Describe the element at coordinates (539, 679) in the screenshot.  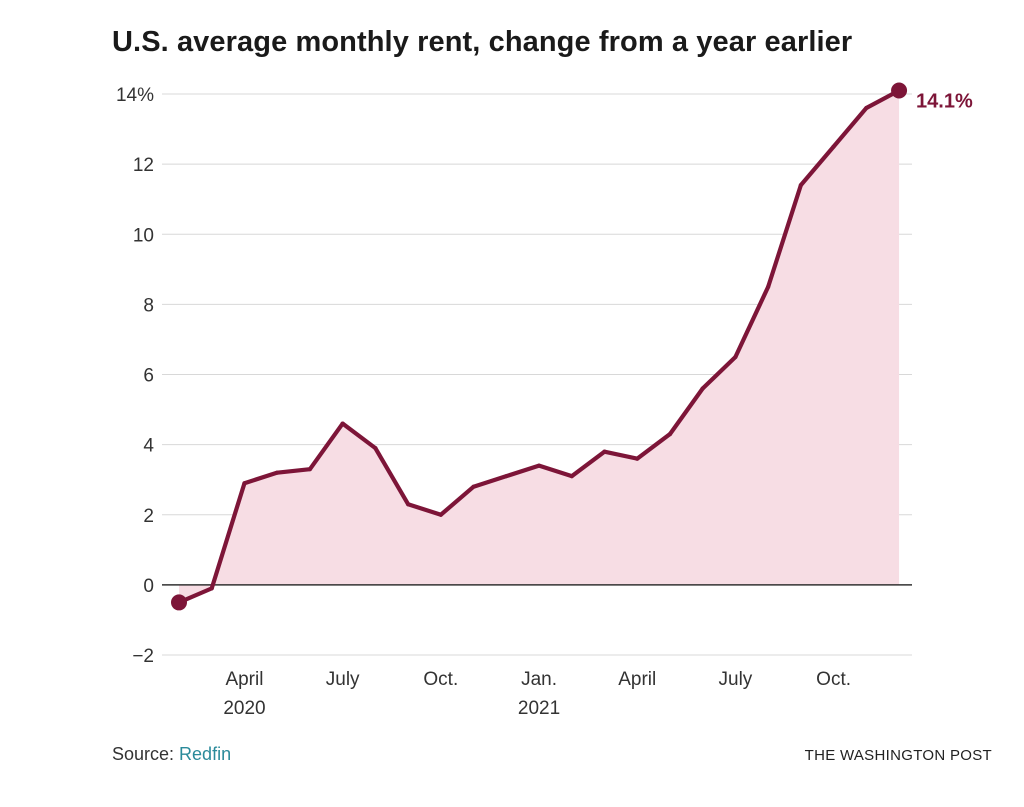
I see `x-tick-label: Jan.` at that location.